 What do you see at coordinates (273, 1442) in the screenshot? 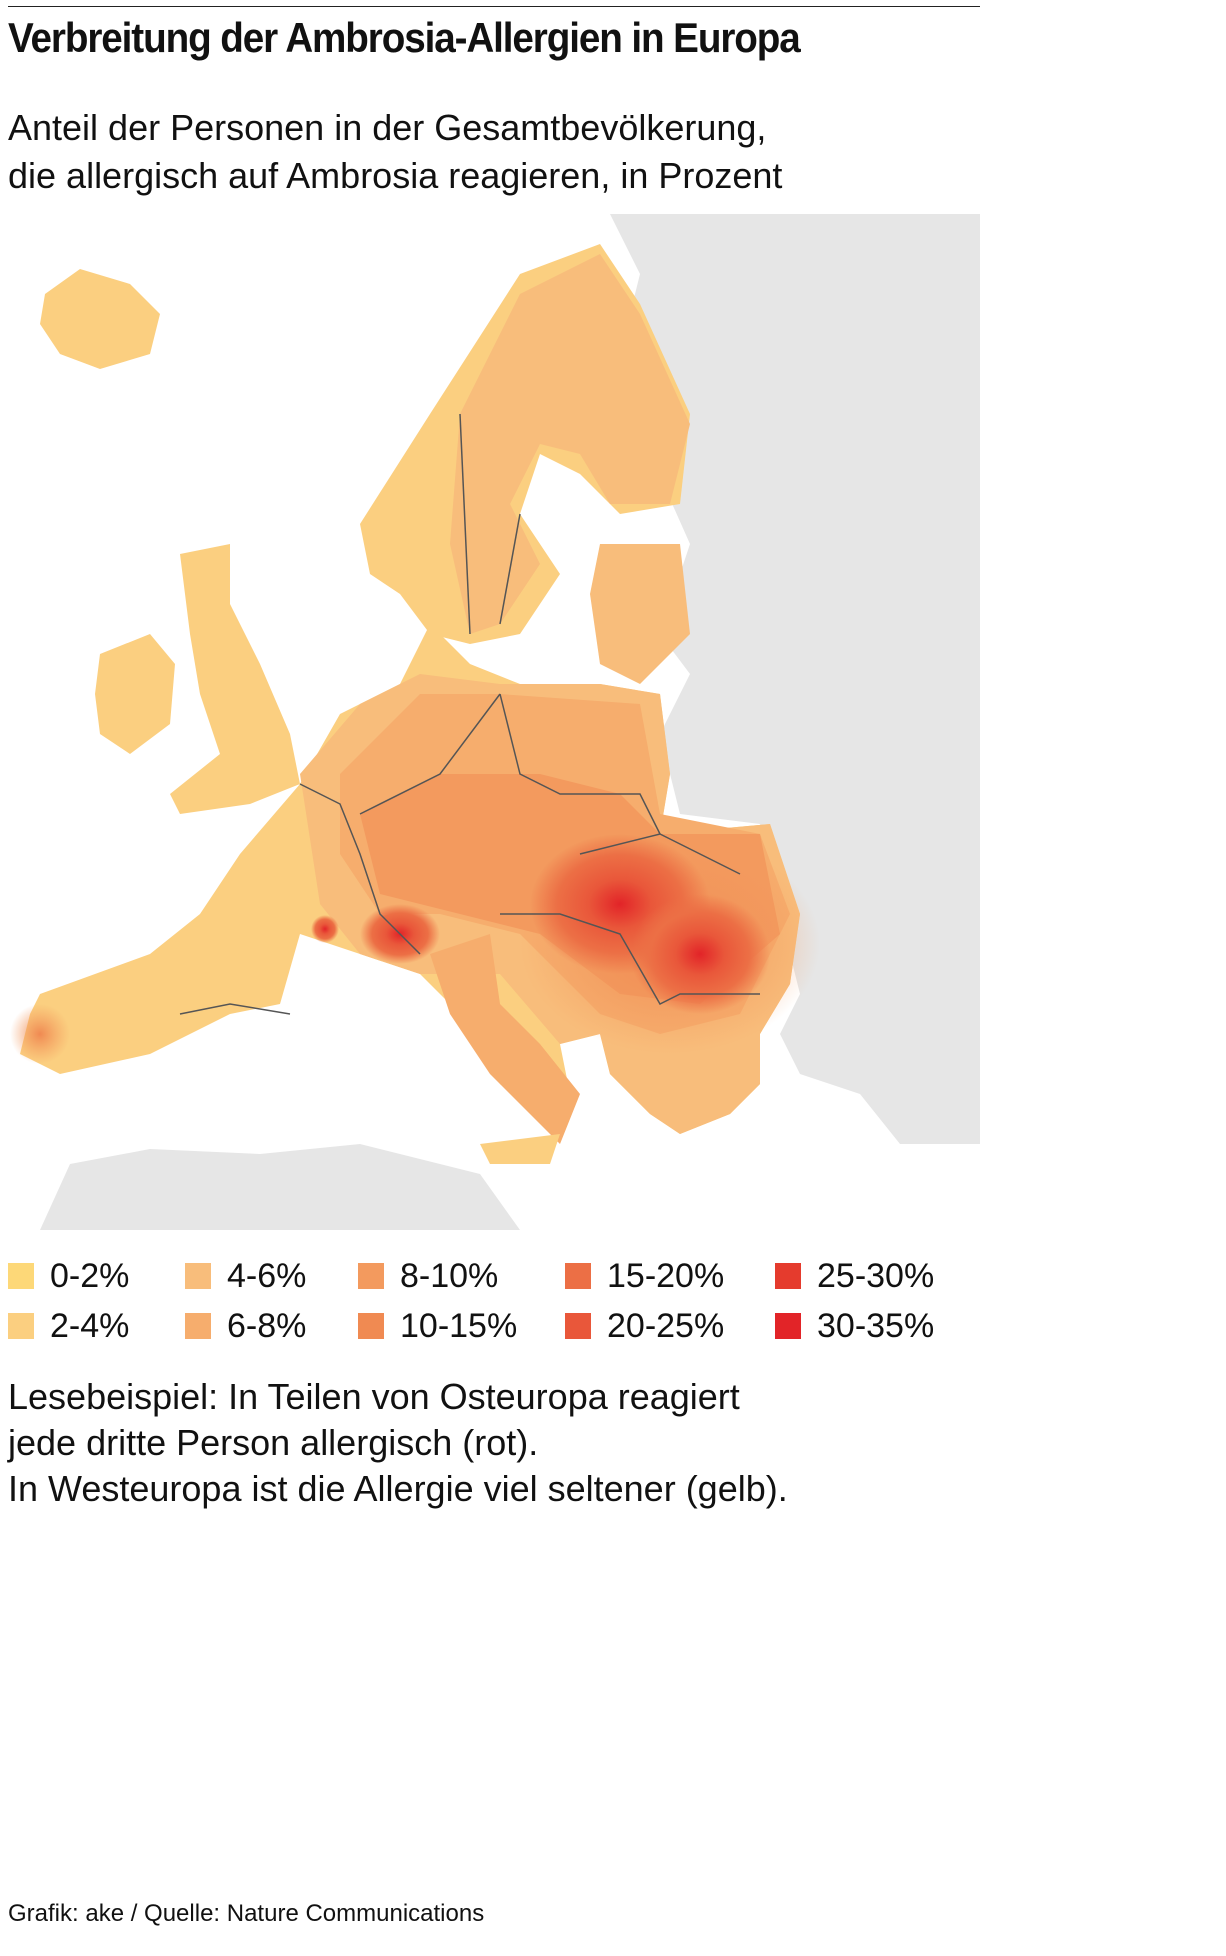
I see `note-line: jede dritte Person allergisch (rot).` at bounding box center [273, 1442].